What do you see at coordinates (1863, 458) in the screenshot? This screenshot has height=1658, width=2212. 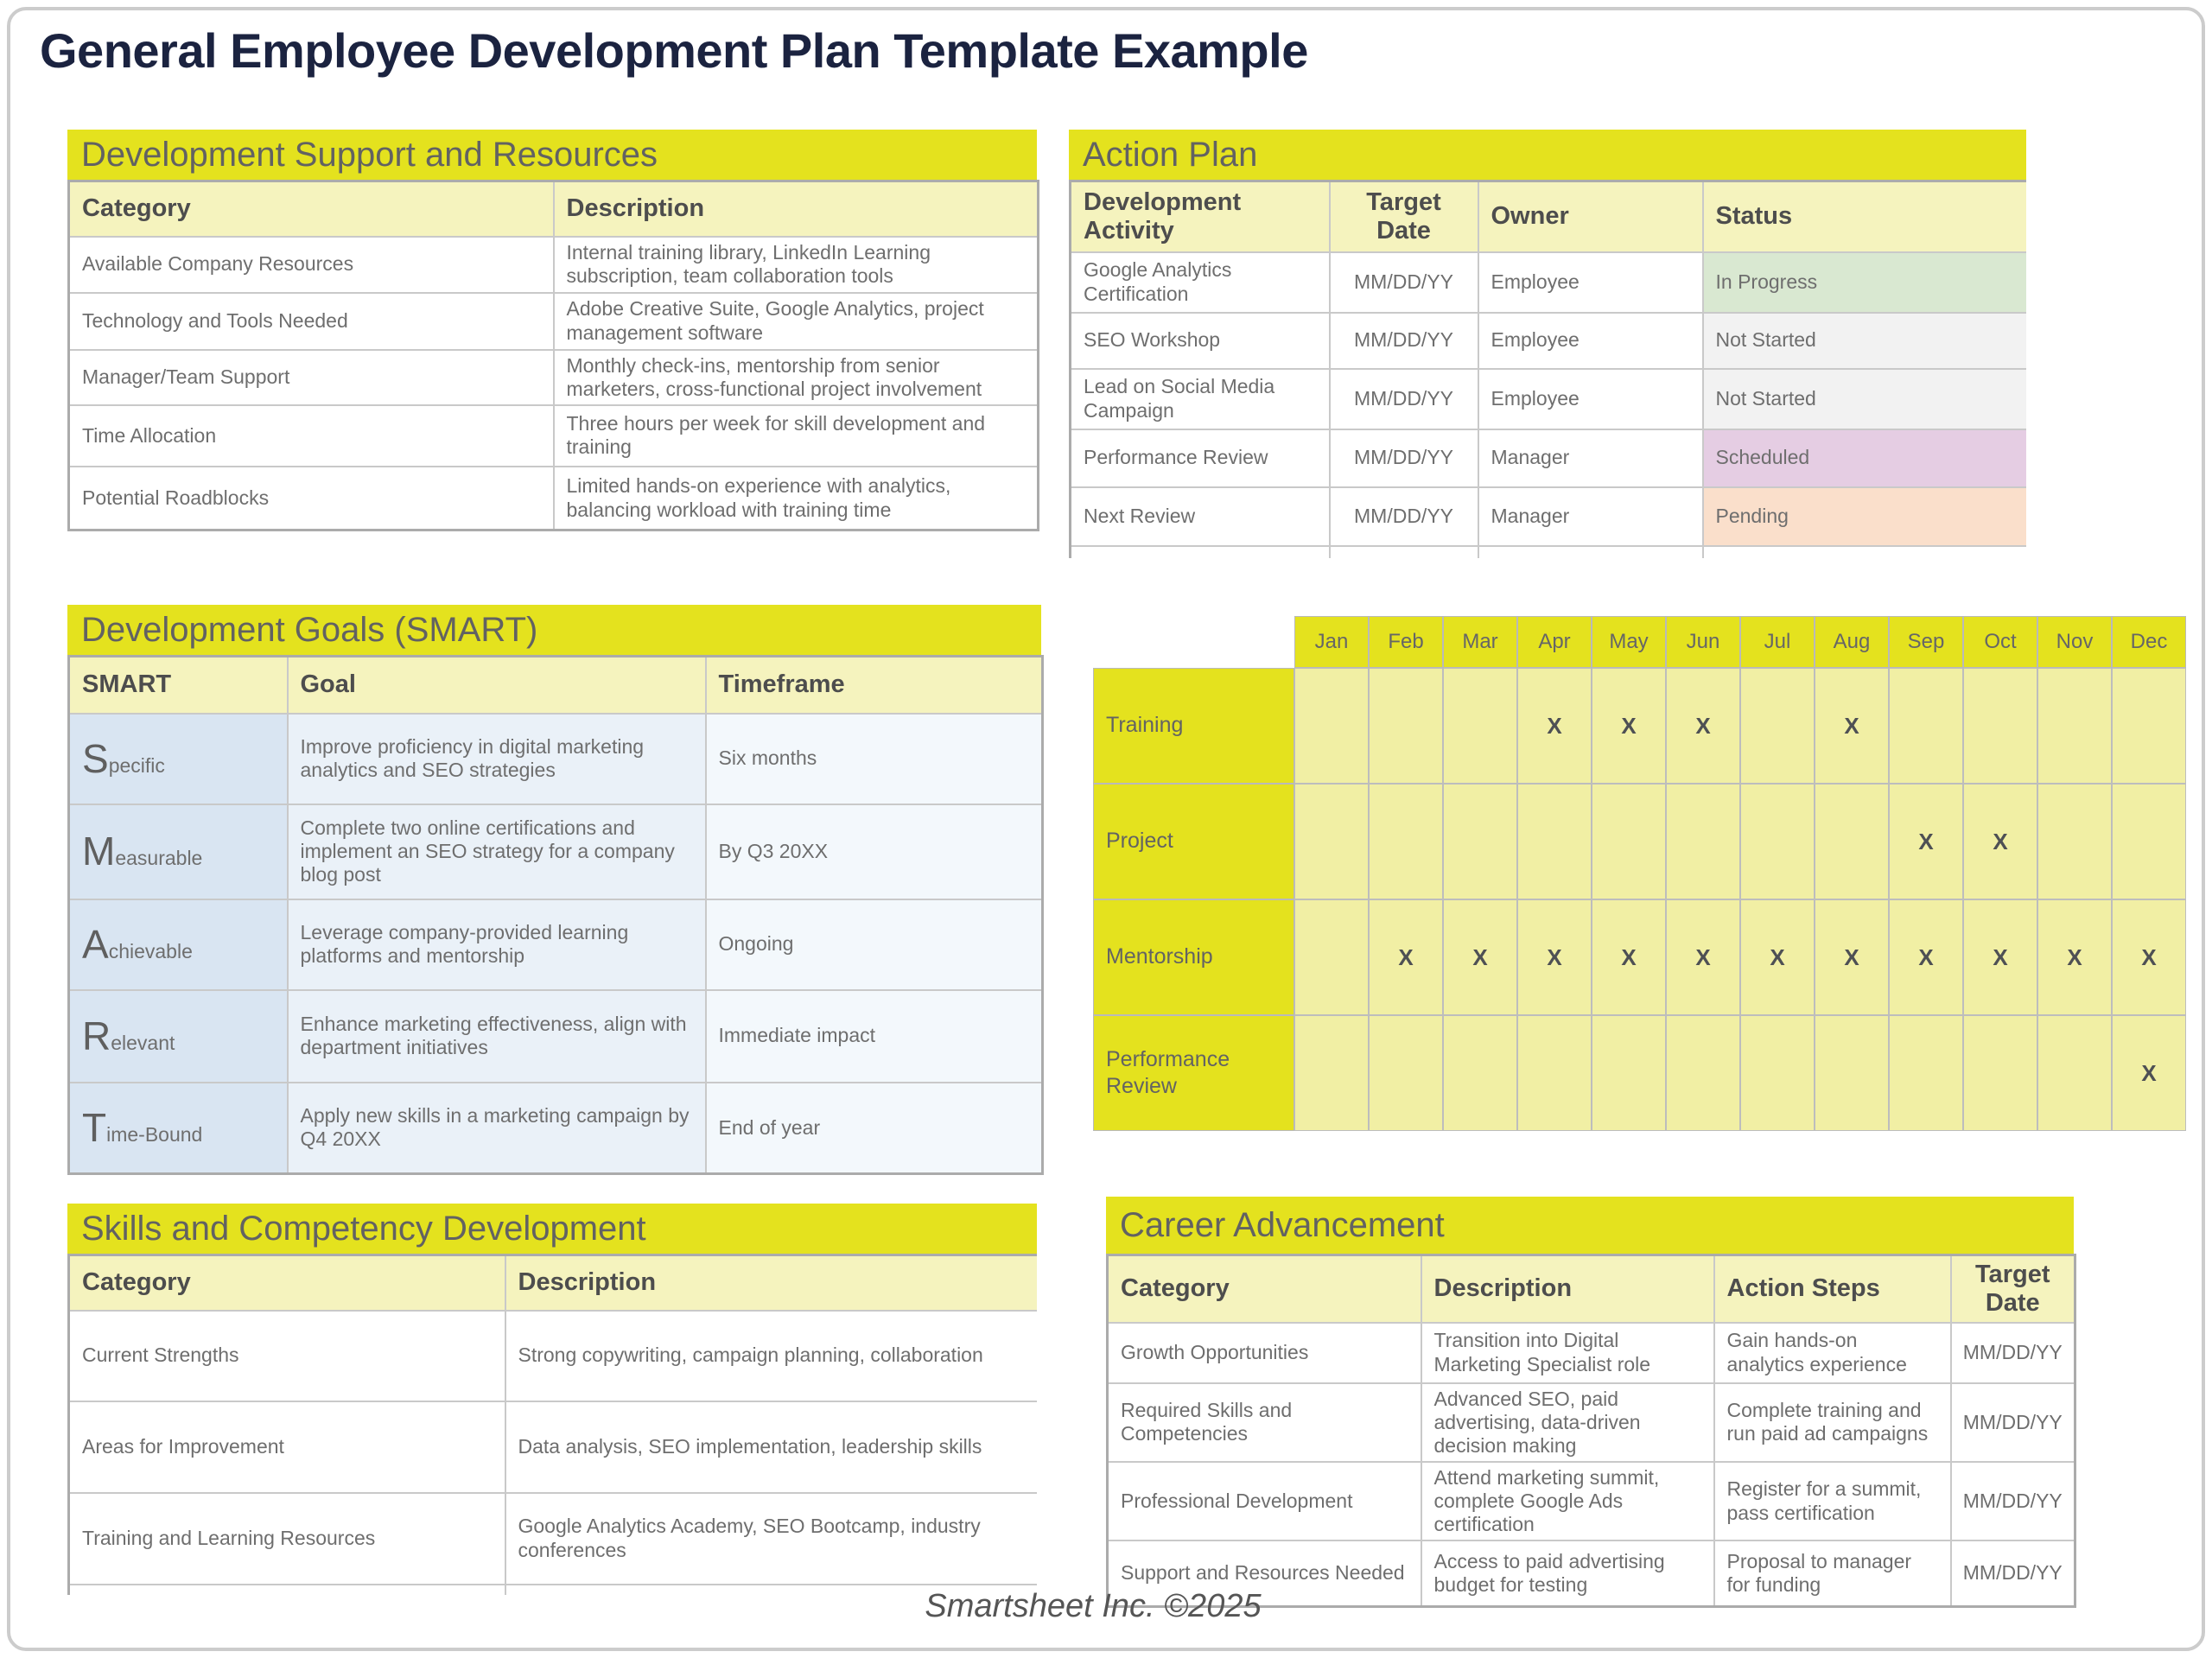 I see `status-cell: Scheduled` at bounding box center [1863, 458].